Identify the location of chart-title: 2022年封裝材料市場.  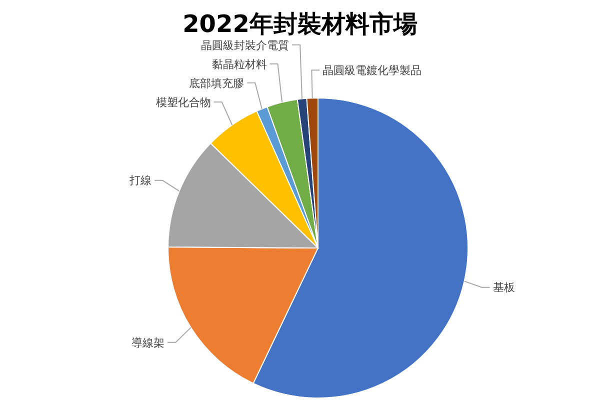
(300, 24).